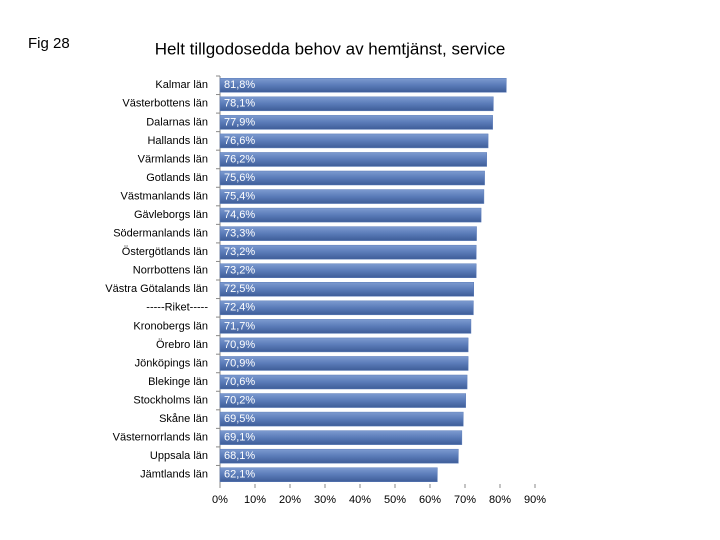  What do you see at coordinates (239, 85) in the screenshot?
I see `value-label: 81,8%` at bounding box center [239, 85].